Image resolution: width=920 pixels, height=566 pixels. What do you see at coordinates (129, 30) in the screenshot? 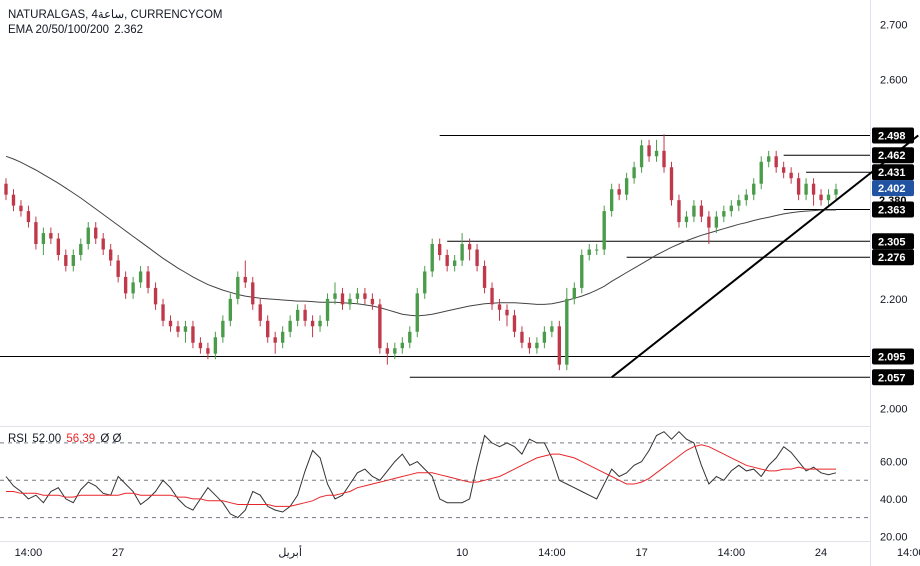
I see `ema-value: 2.362` at bounding box center [129, 30].